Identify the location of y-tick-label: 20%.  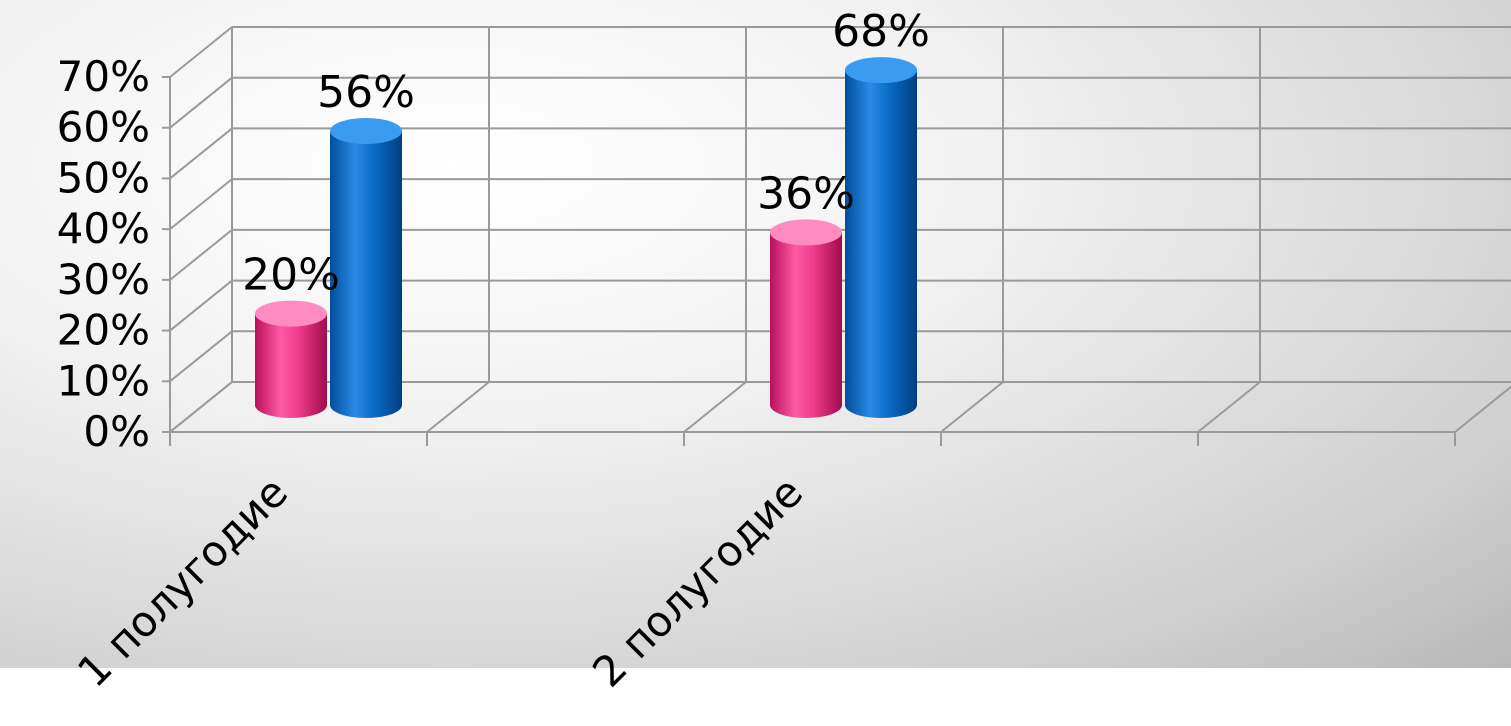
(103, 330).